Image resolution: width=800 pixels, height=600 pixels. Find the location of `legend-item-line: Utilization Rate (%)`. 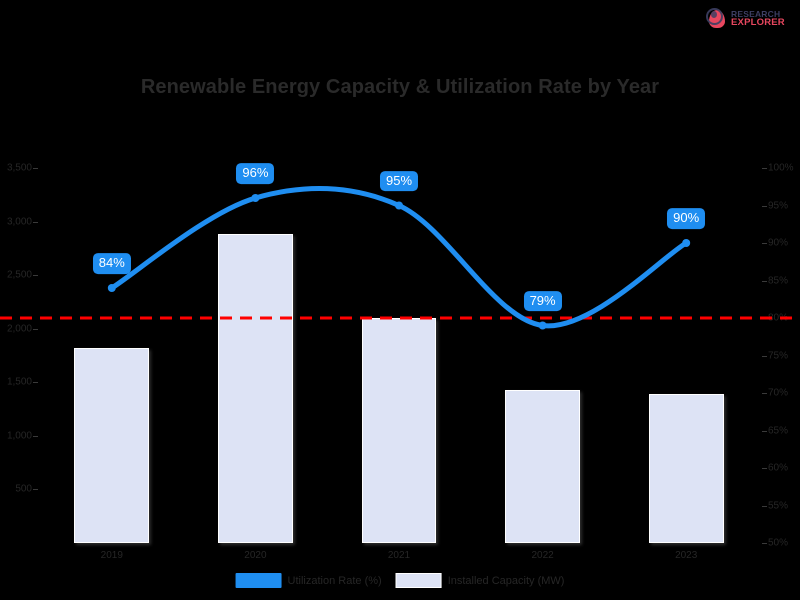

legend-item-line: Utilization Rate (%) is located at coordinates (308, 580).